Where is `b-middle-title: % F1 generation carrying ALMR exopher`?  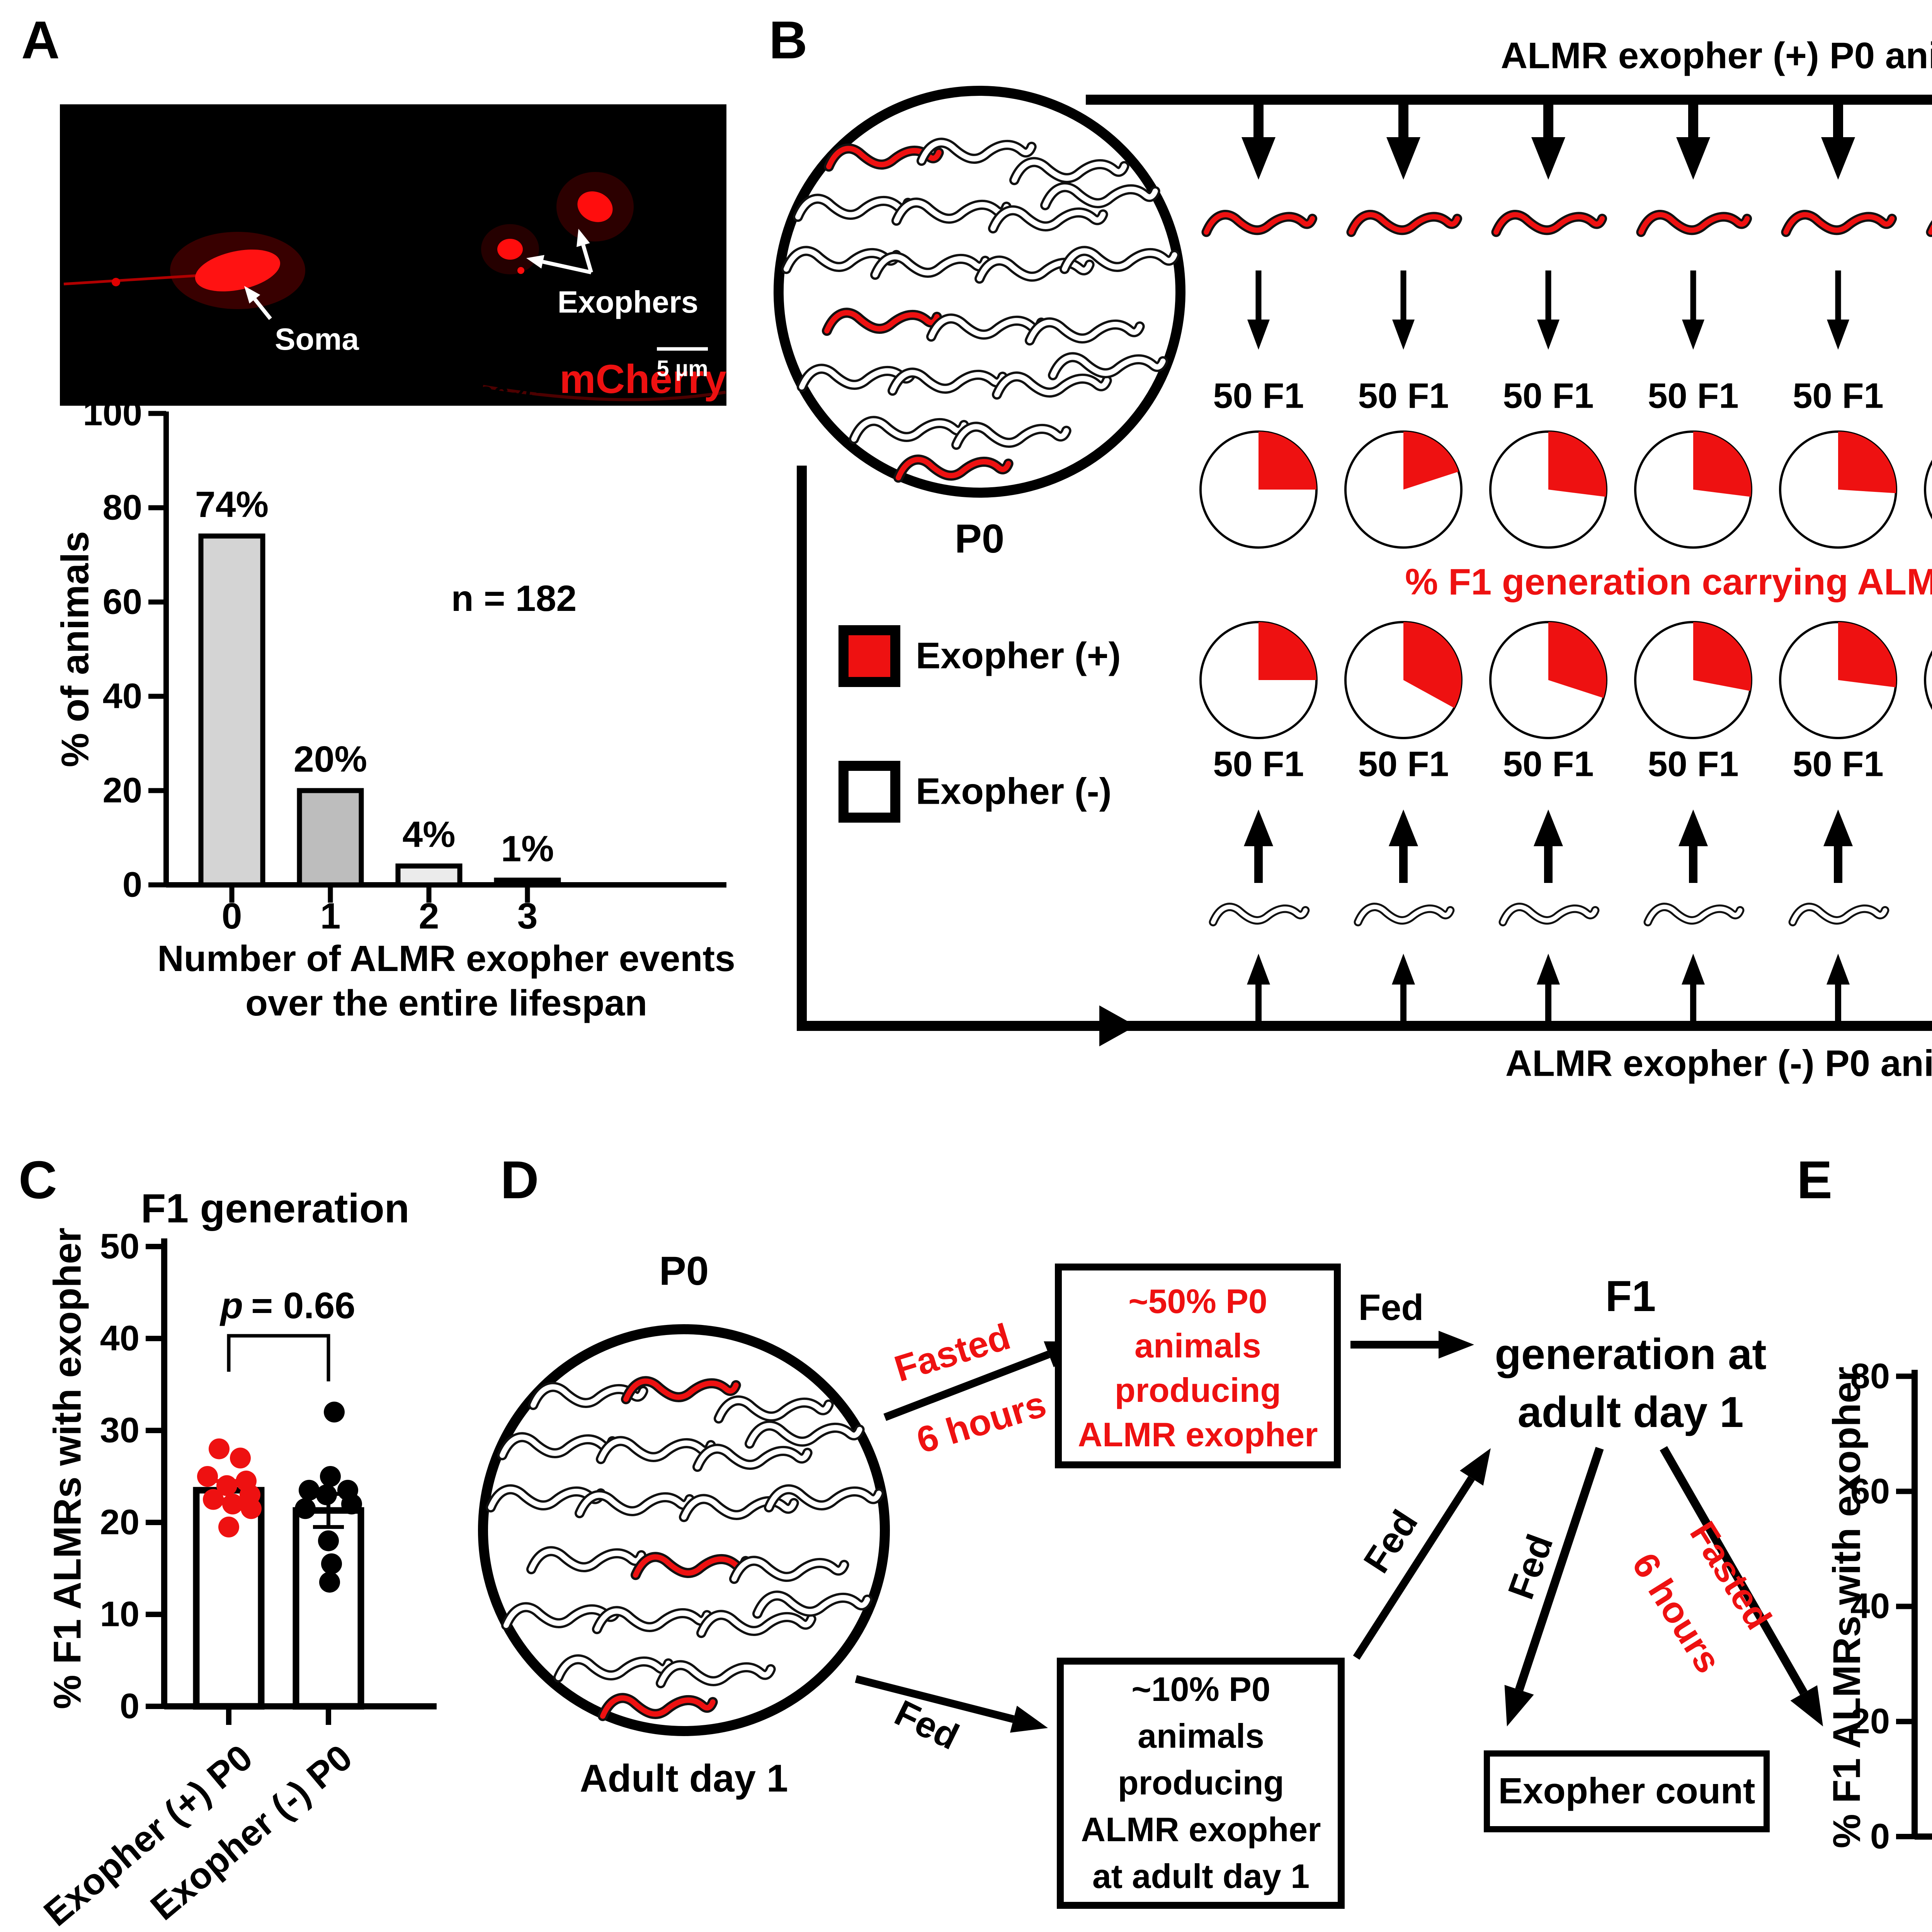 b-middle-title: % F1 generation carrying ALMR exopher is located at coordinates (1669, 582).